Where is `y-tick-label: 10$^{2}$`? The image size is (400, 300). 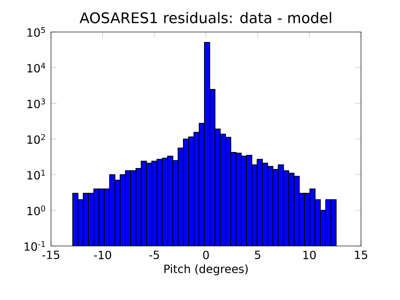
y-tick-label: 10$^{2}$ is located at coordinates (36, 139).